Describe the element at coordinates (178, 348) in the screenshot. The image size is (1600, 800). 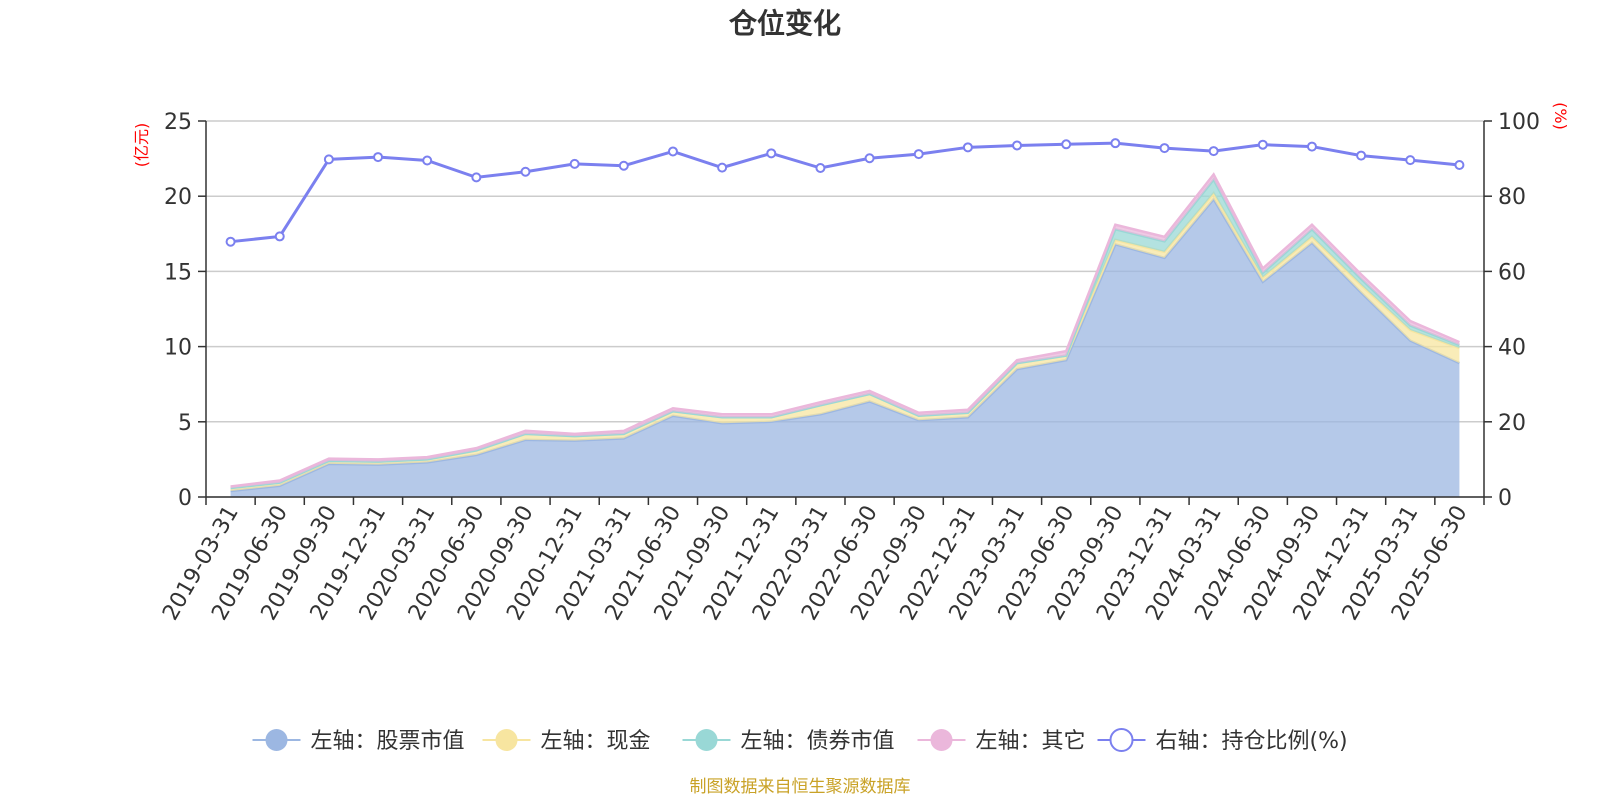
I see `left-tick-label: 10` at that location.